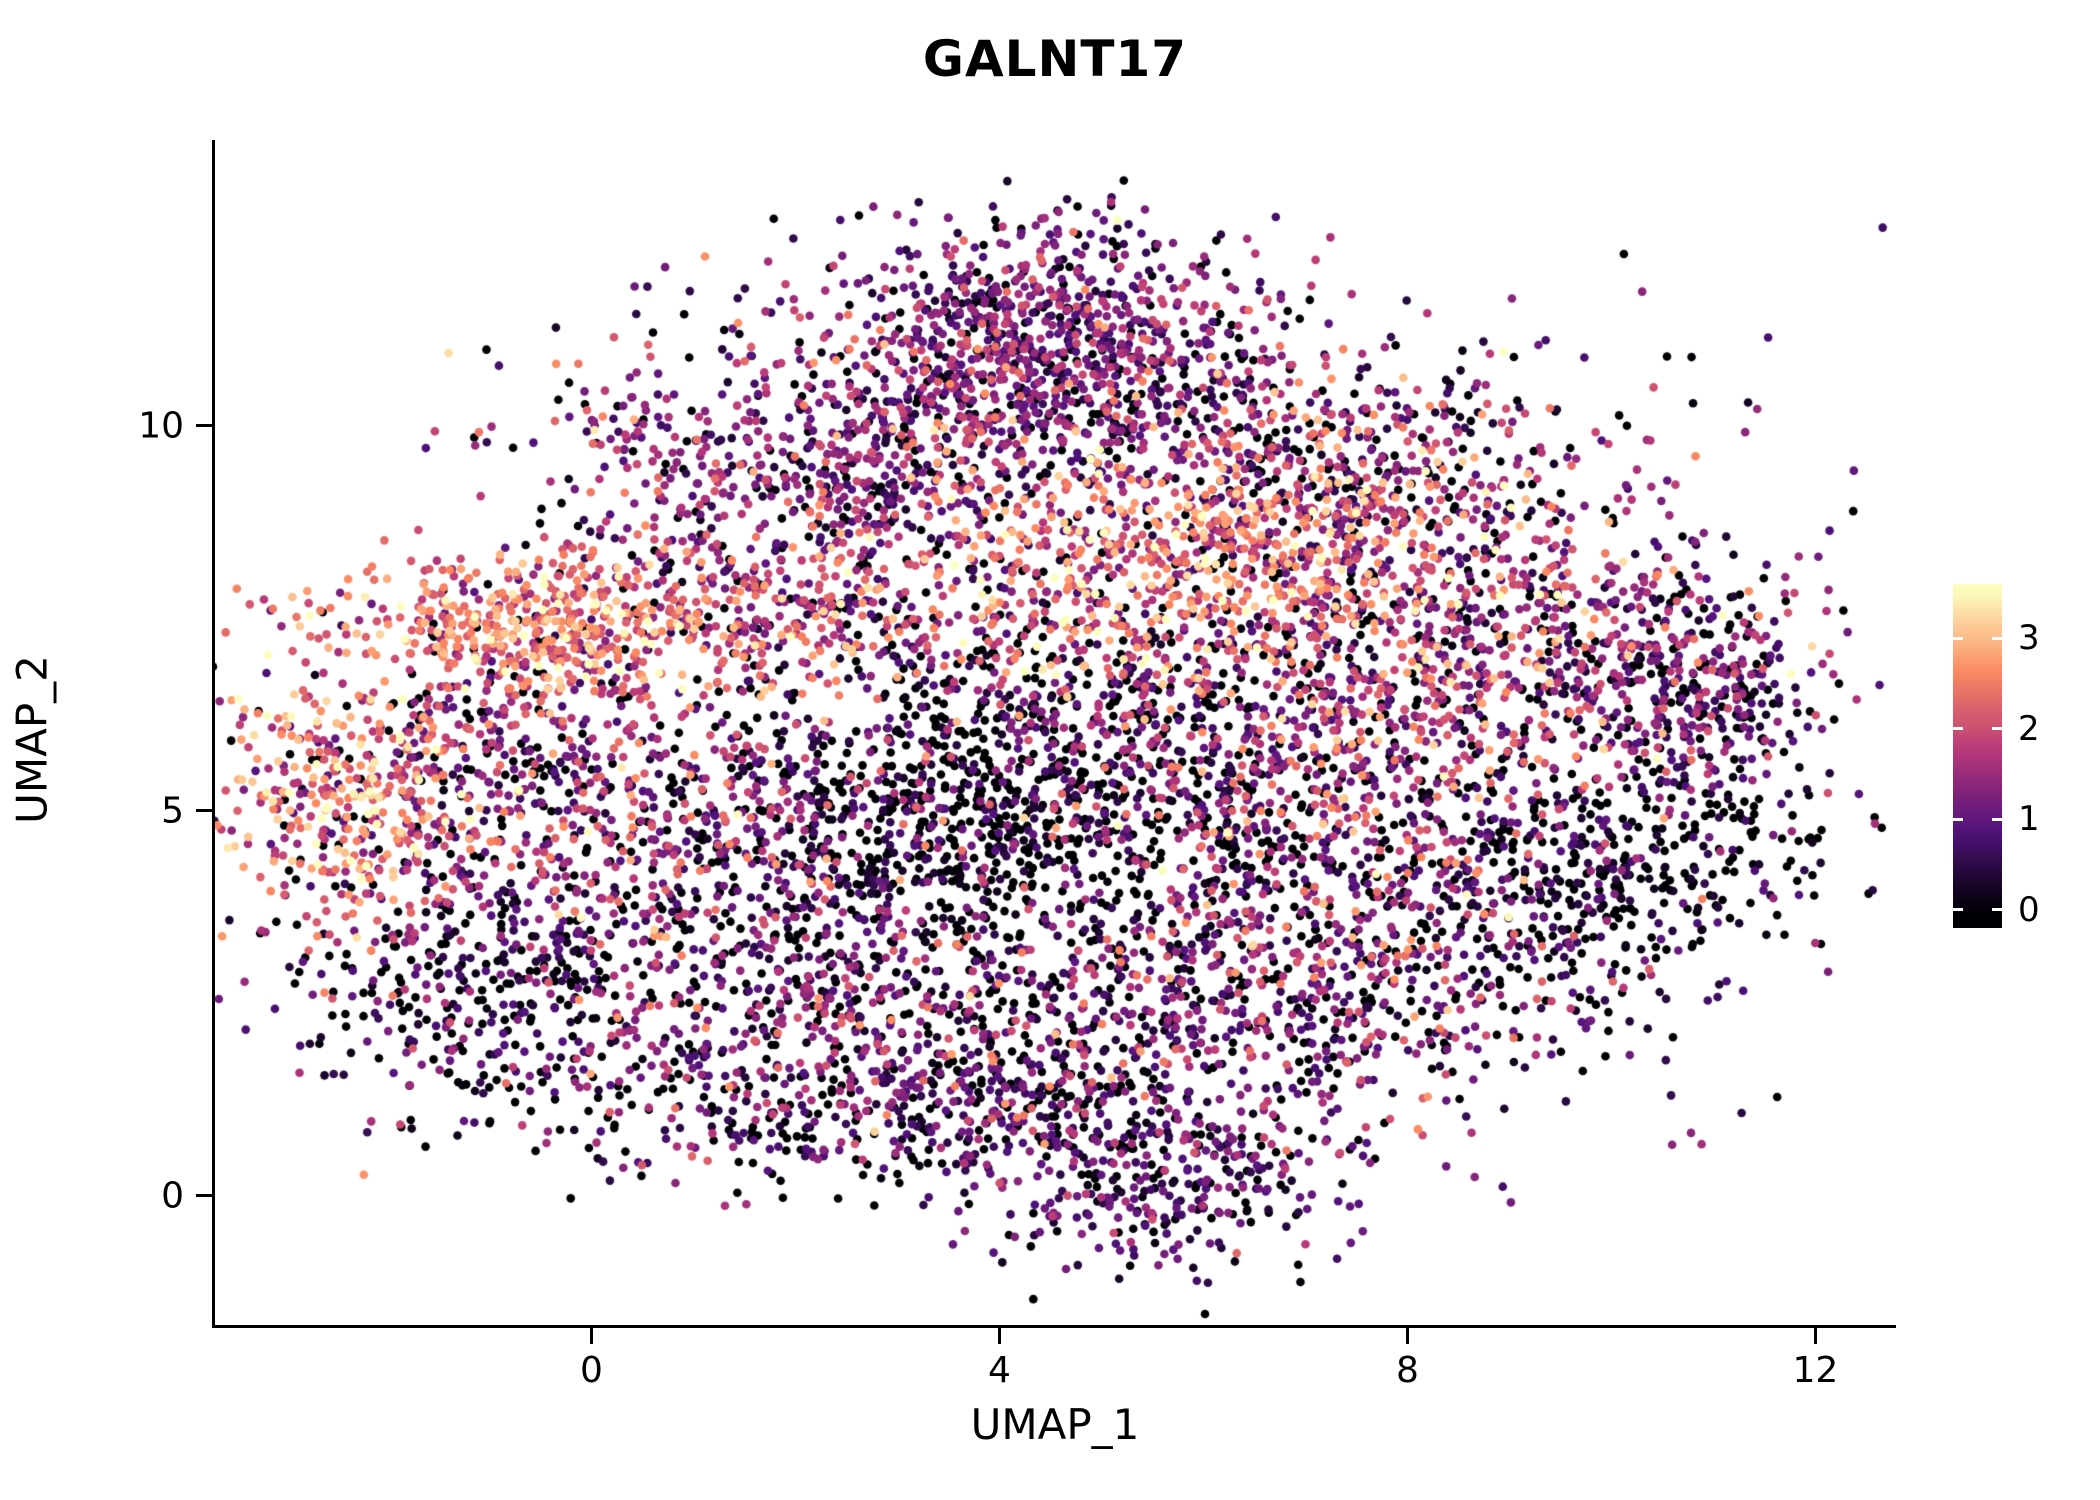 The height and width of the screenshot is (1500, 2100). Describe the element at coordinates (2029, 728) in the screenshot. I see `colorbar-tick-label: 2` at that location.